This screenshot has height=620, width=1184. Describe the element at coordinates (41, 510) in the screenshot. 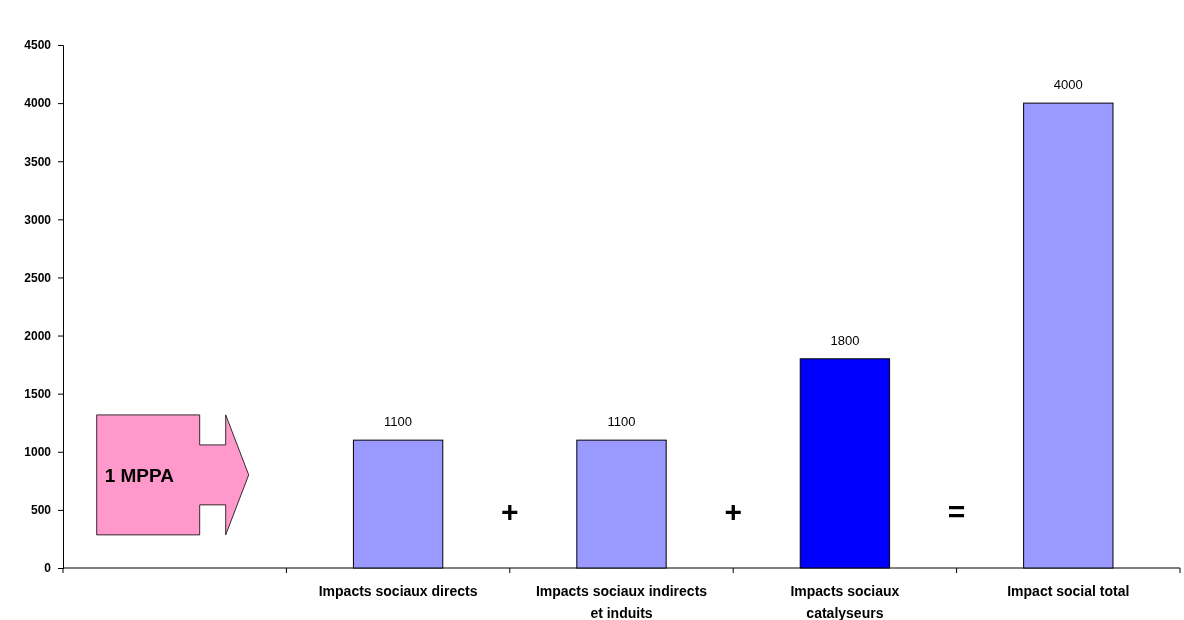

I see `y-tick-label: 500` at that location.